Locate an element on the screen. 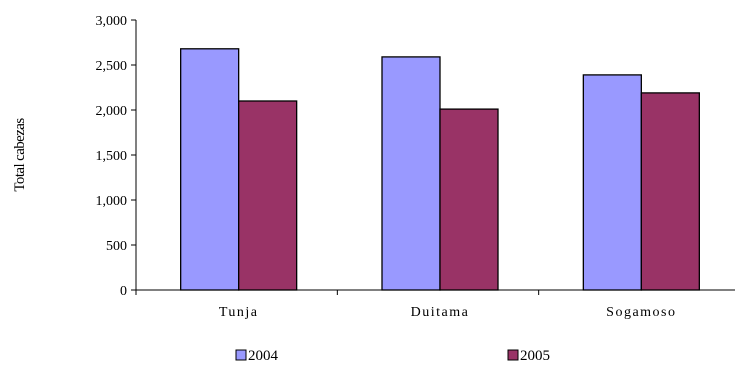 Image resolution: width=735 pixels, height=371 pixels. legend-swatch-2004 is located at coordinates (241, 355).